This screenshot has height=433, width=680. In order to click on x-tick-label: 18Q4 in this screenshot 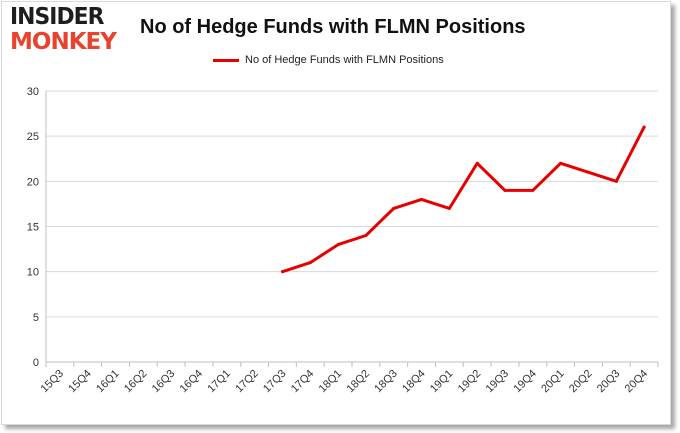, I will do `click(414, 382)`.